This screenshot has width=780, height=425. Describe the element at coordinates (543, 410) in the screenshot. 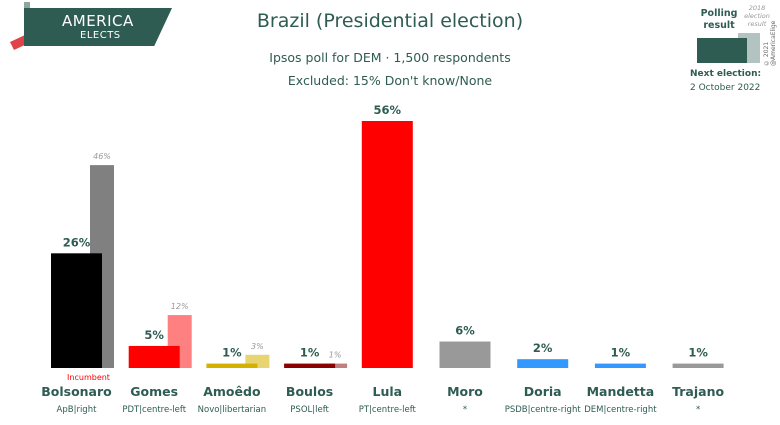

I see `candidate-party-doria: PSDB|centre-right` at that location.